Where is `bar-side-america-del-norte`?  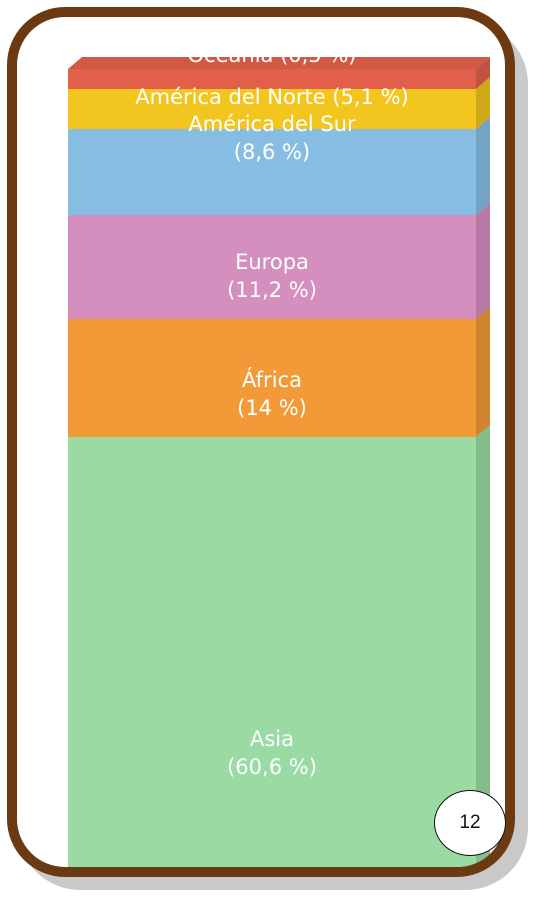
bar-side-america-del-norte is located at coordinates (483, 103).